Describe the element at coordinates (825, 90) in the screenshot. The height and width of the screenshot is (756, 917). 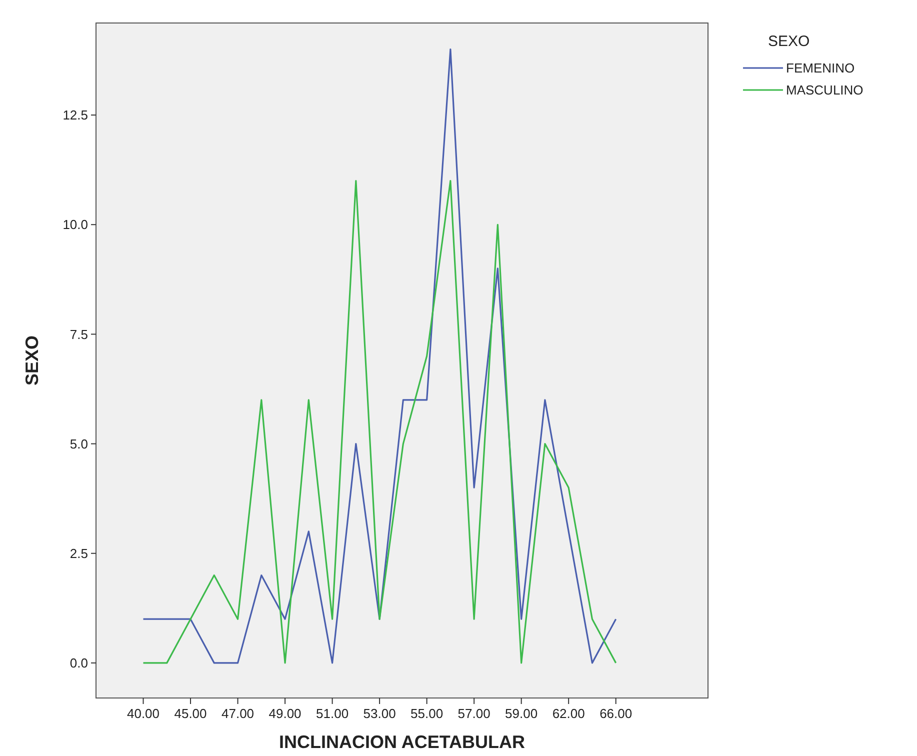
I see `legend-label: MASCULINO` at that location.